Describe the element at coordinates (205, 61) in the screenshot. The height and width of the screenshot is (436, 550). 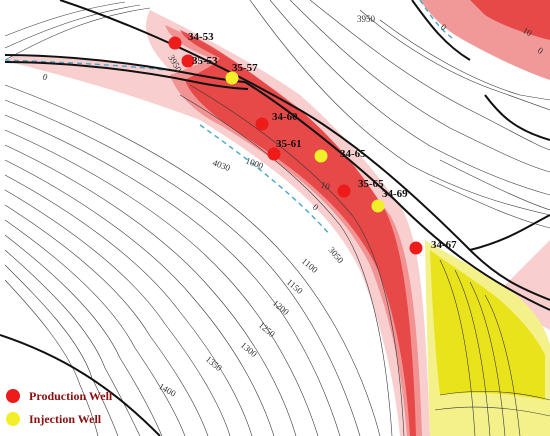
I see `well-label: 35-53` at that location.